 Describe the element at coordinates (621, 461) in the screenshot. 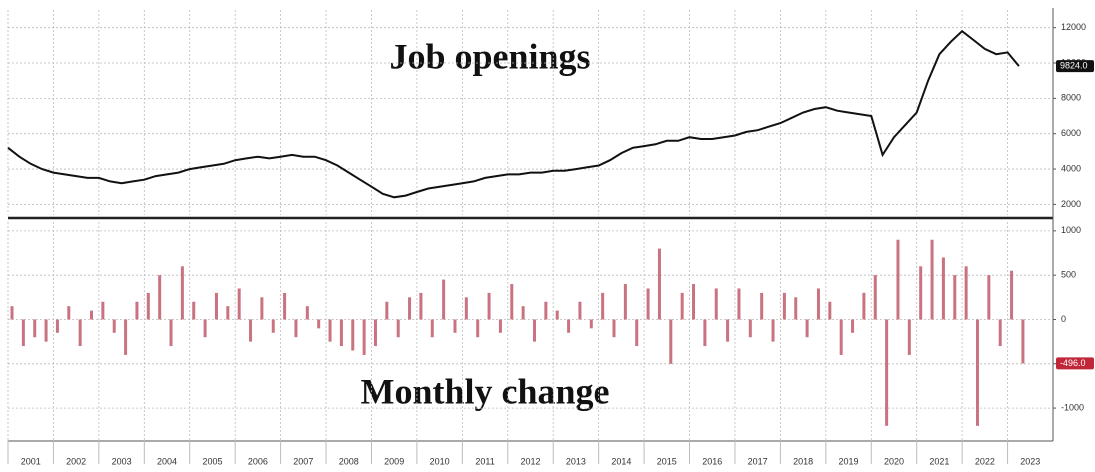

I see `x-tick-label: 2014` at that location.